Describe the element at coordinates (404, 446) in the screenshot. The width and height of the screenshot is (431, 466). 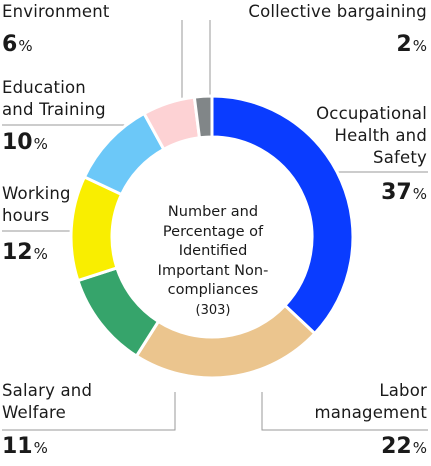
I see `pct-labor-management: 22%` at that location.